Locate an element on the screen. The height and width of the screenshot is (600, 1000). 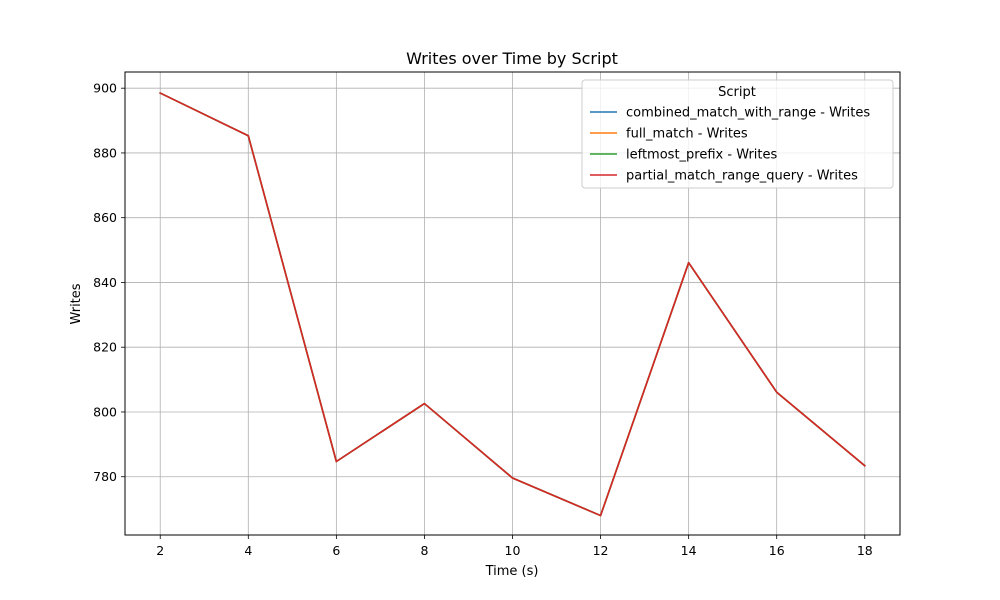
y-tick-label: 800 is located at coordinates (105, 411).